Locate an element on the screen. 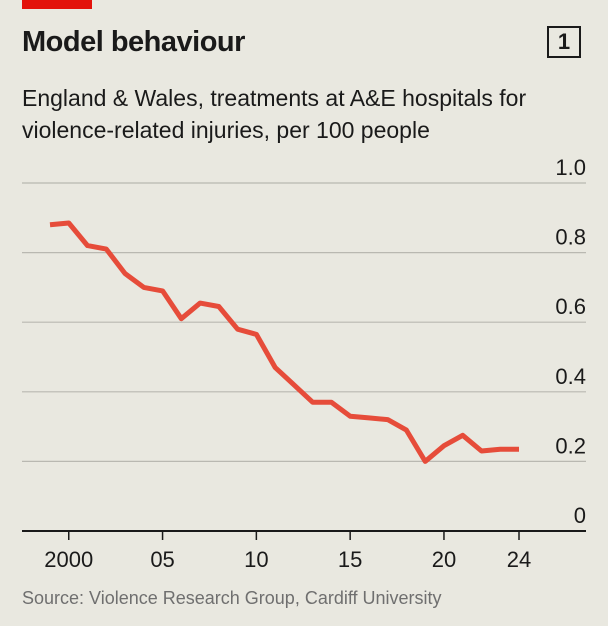  chart-title: Model behaviour is located at coordinates (133, 42).